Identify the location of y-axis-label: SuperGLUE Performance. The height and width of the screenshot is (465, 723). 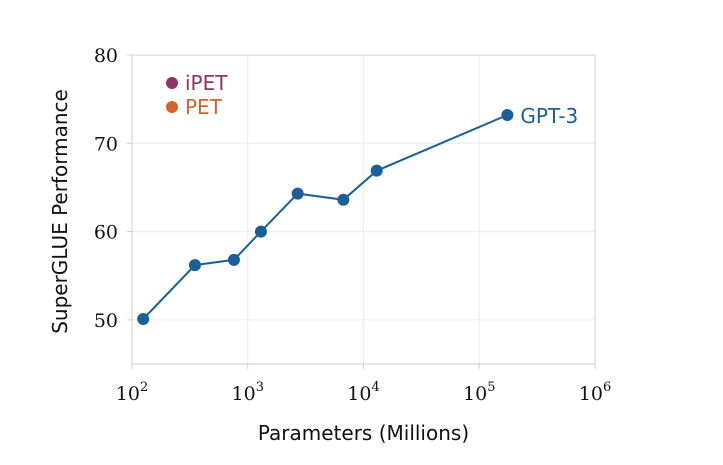
(60, 211).